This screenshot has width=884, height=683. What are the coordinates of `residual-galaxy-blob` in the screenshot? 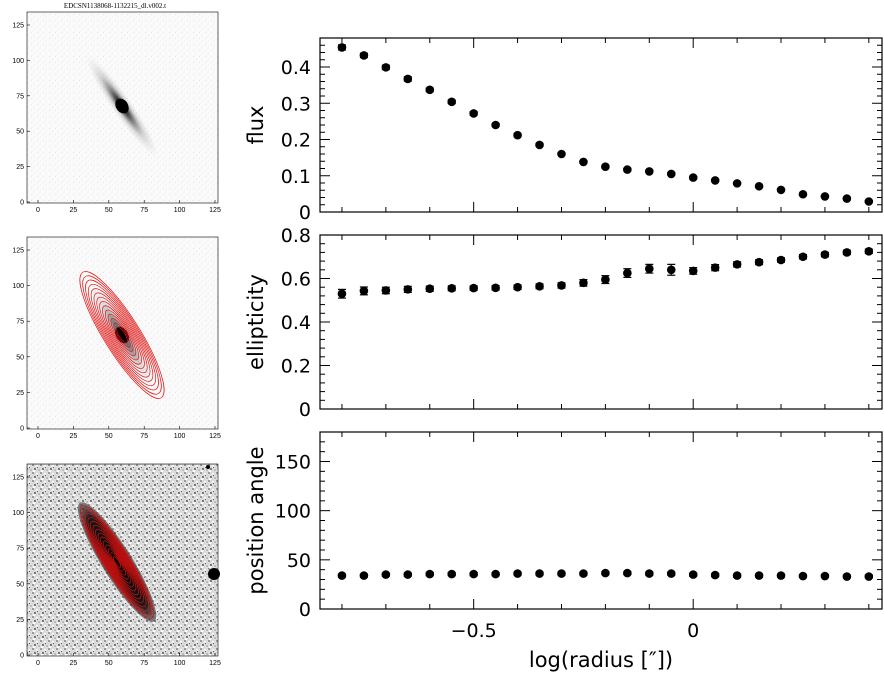 It's located at (117, 562).